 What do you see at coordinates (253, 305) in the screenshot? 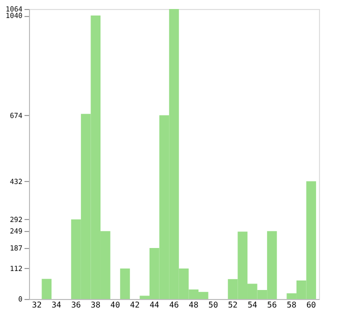
I see `x-tick-label: 54` at bounding box center [253, 305].